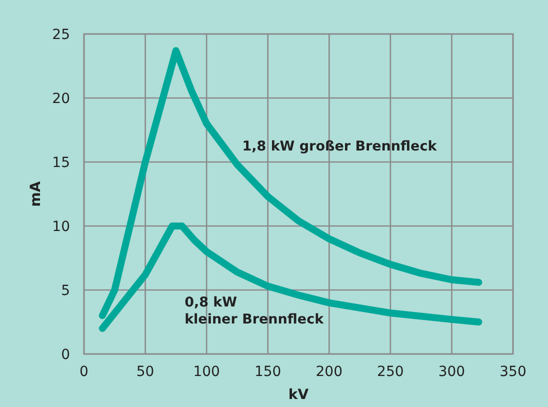 This screenshot has height=407, width=548. Describe the element at coordinates (513, 372) in the screenshot. I see `x-tick-label: 350` at that location.